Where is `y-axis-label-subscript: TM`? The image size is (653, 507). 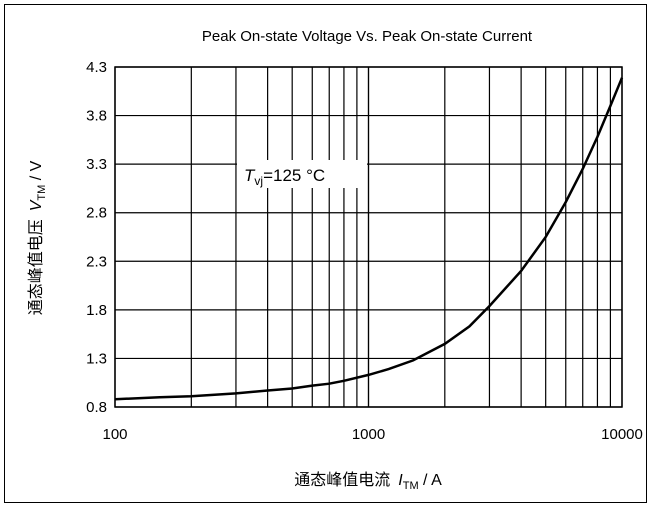 y-axis-label-subscript: TM is located at coordinates (42, 193).